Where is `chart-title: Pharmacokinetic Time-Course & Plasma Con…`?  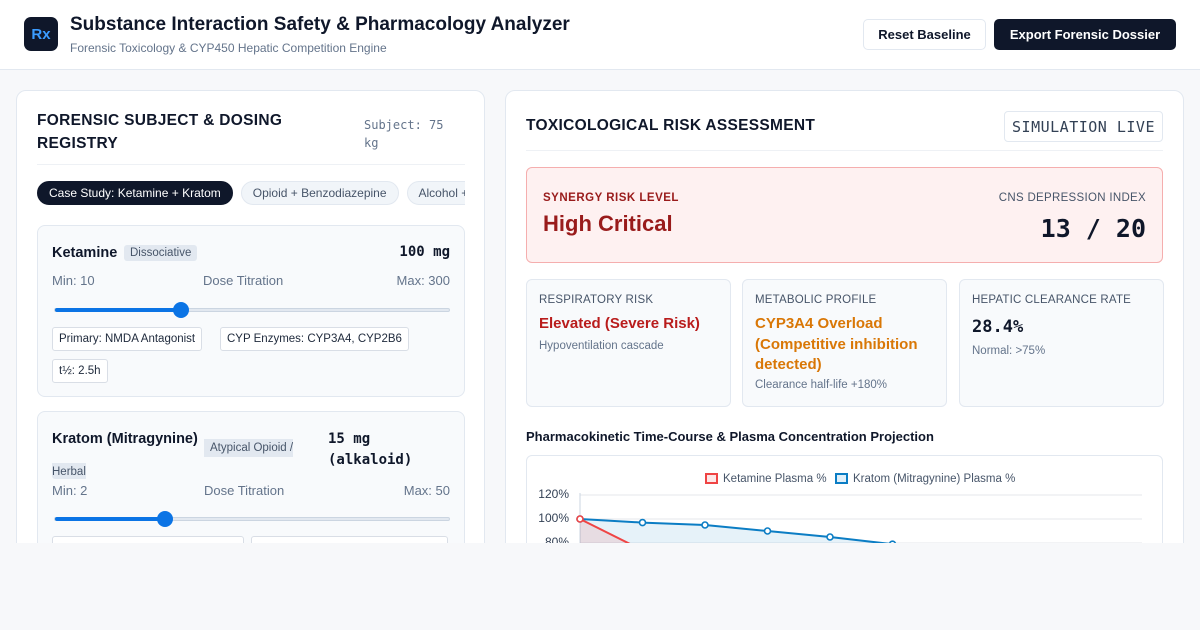
chart-title: Pharmacokinetic Time-Course & Plasma Con… is located at coordinates (730, 436).